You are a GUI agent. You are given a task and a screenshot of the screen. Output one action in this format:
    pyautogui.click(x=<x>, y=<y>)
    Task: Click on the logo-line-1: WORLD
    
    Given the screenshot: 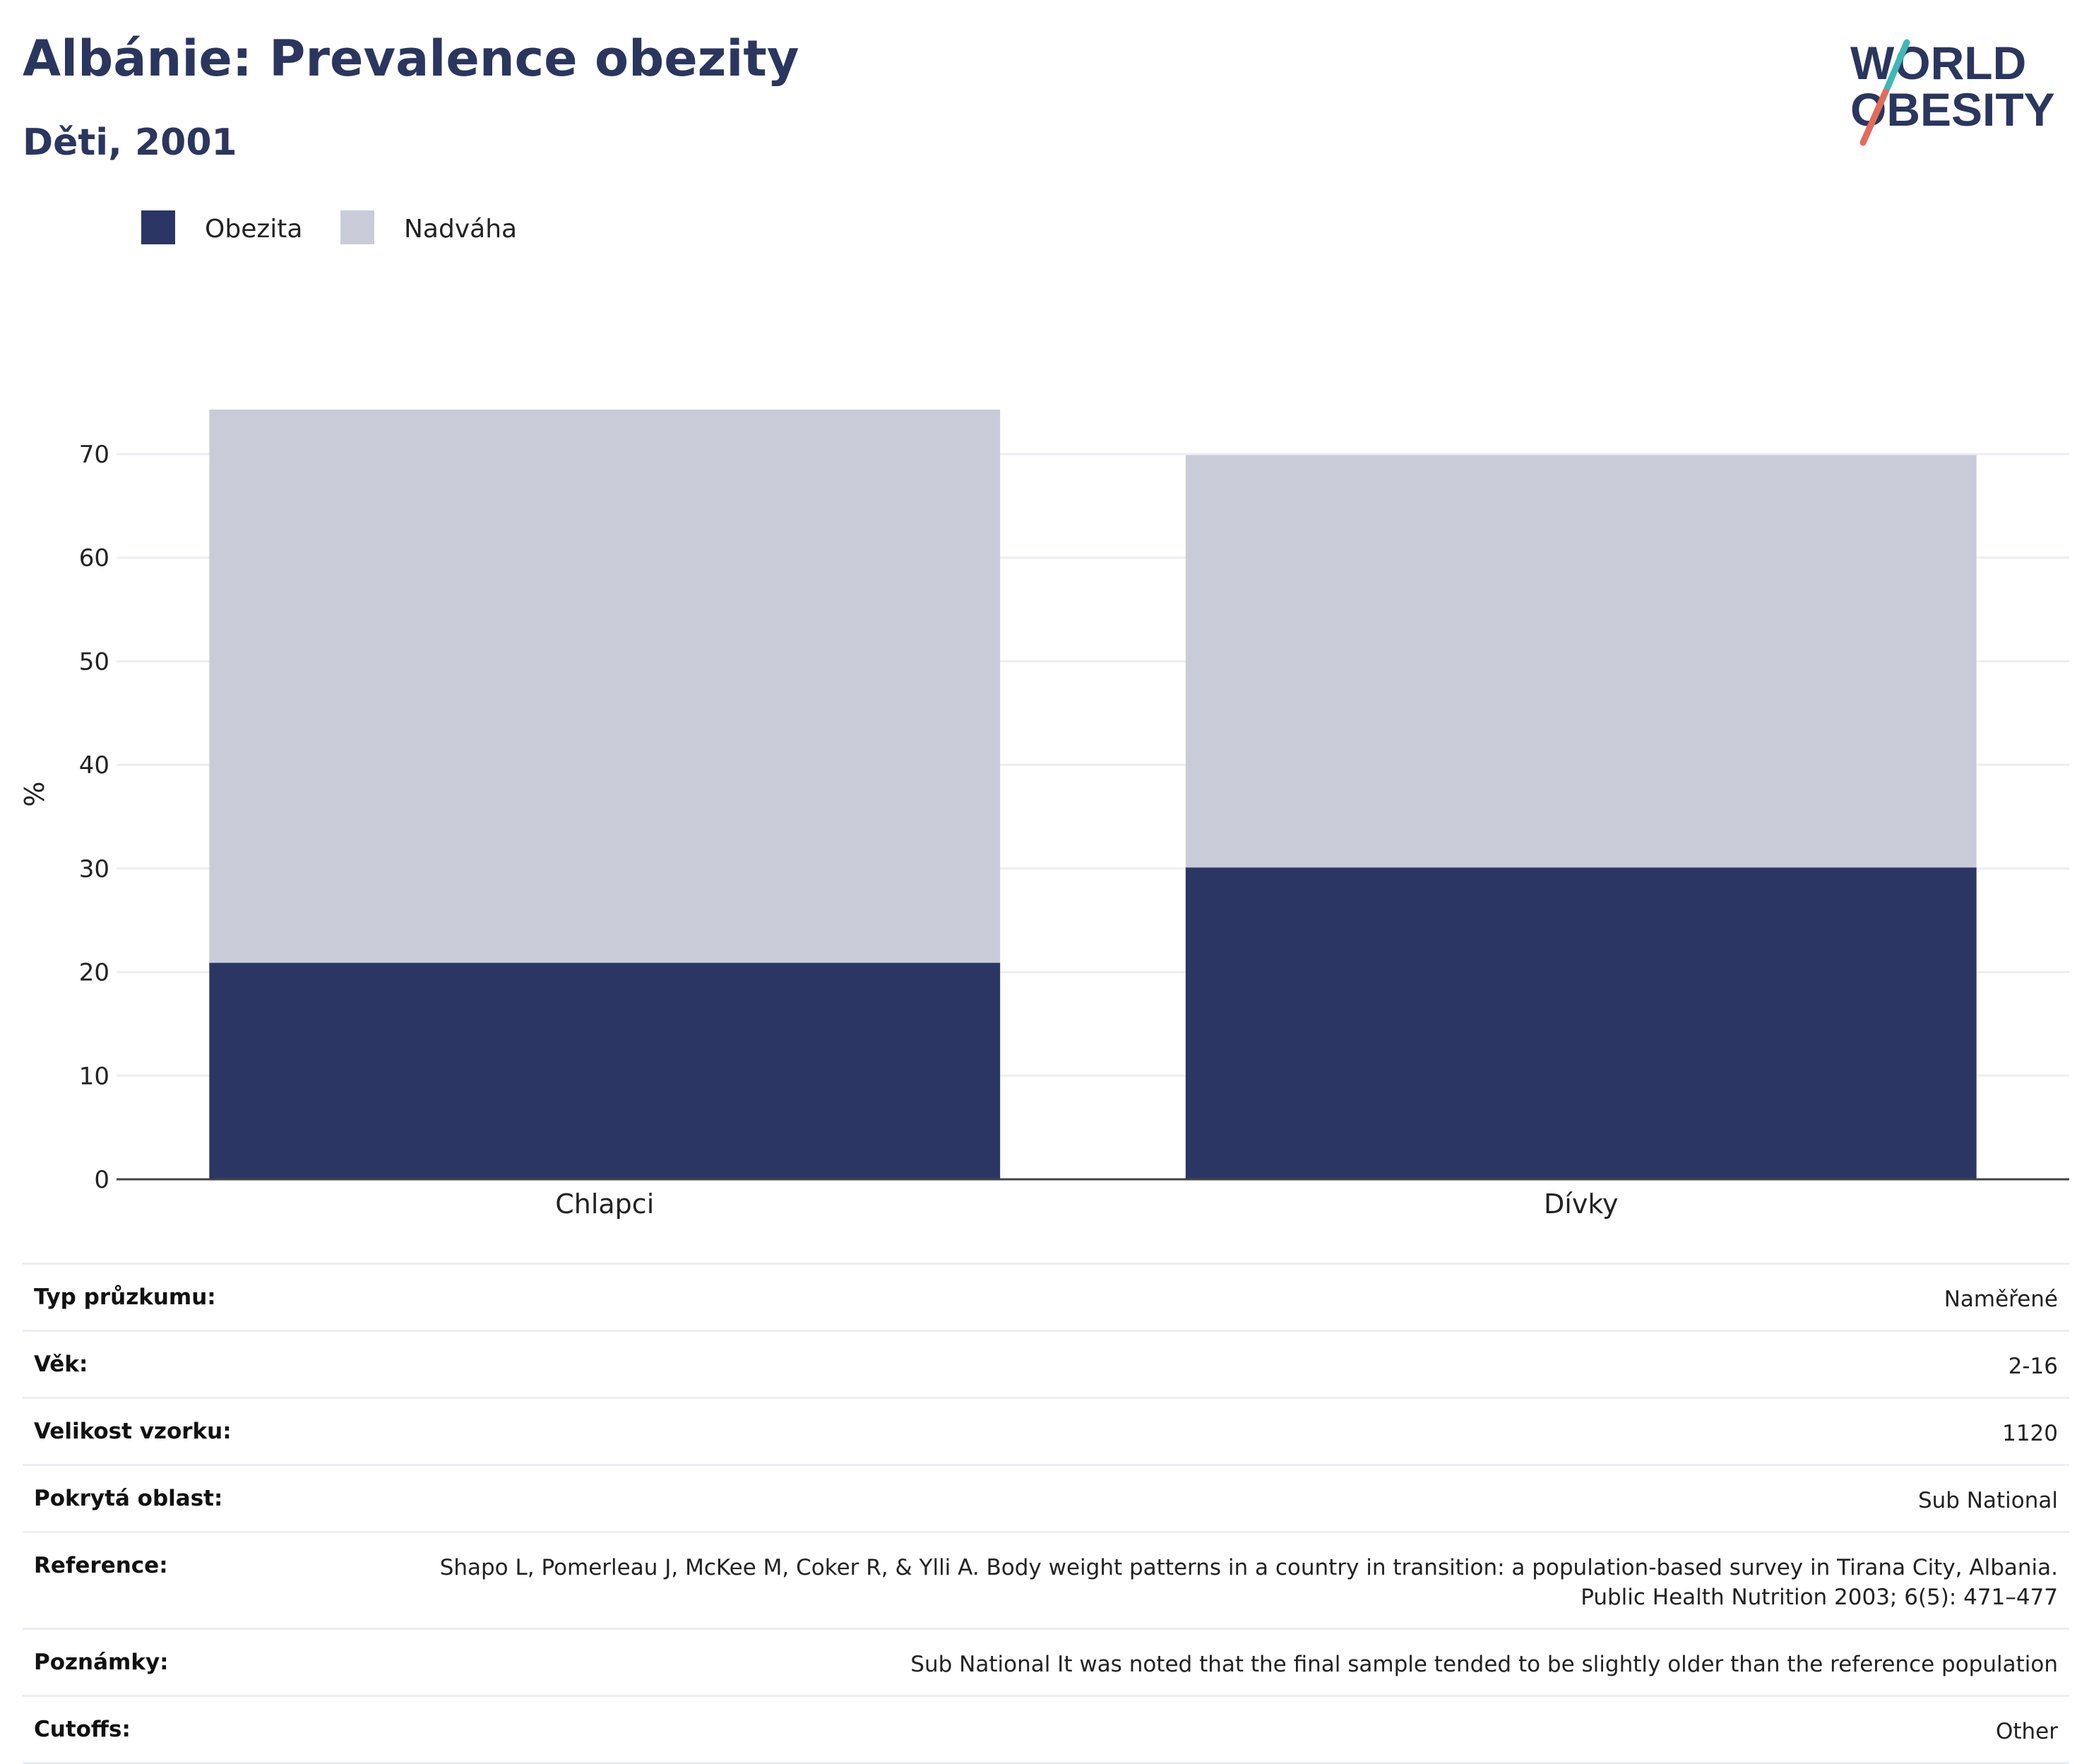 What is the action you would take?
    pyautogui.click(x=1938, y=63)
    